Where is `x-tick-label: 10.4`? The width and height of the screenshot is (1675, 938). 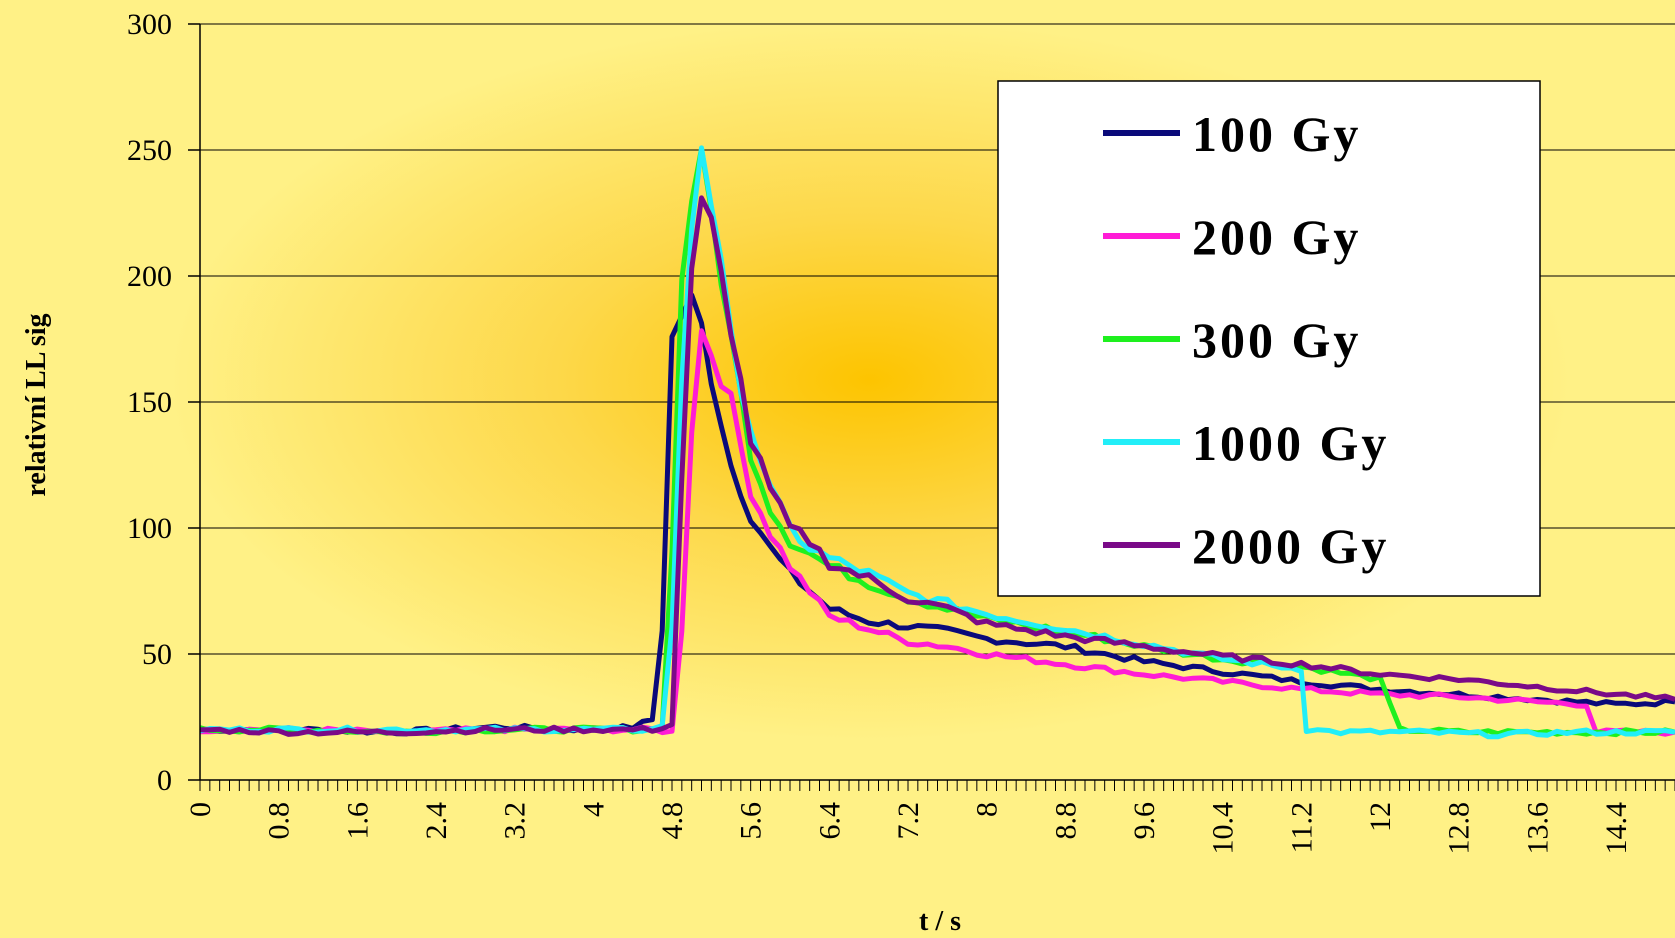
x-tick-label: 10.4 is located at coordinates (1223, 828).